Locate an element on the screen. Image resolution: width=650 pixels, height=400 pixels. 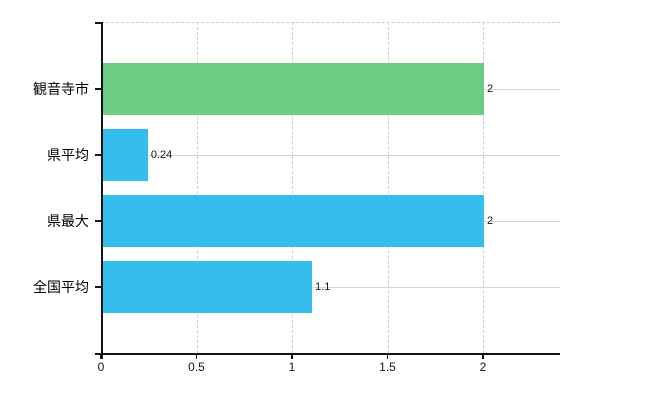
value-label: 0.24 is located at coordinates (161, 155).